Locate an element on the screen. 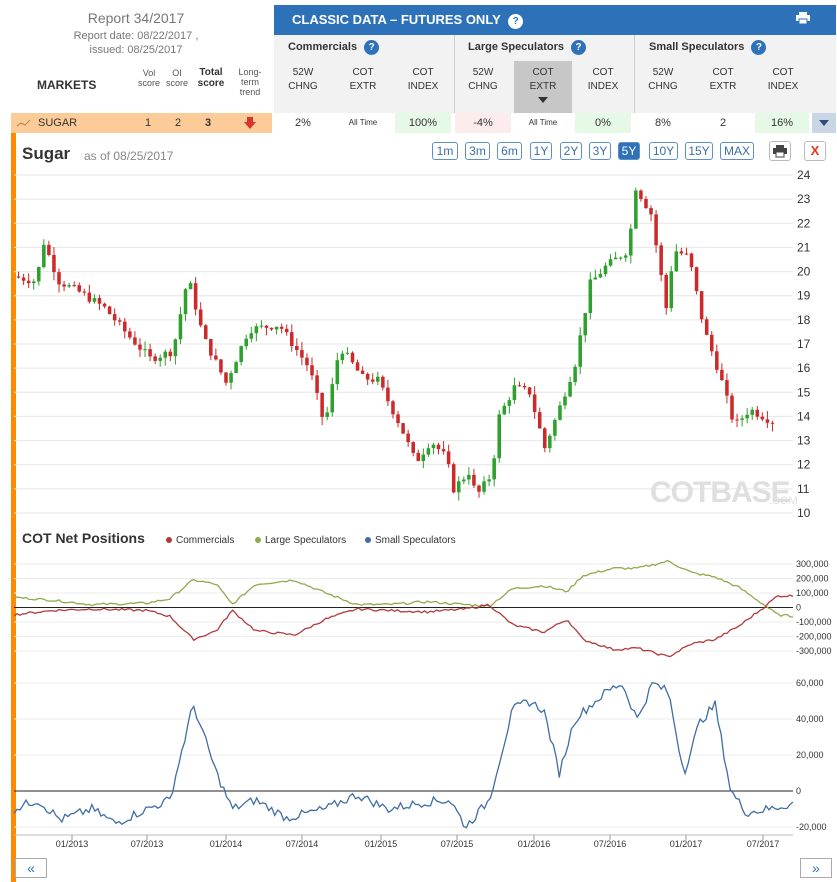  cot-tick-label: 40,000 is located at coordinates (810, 719).